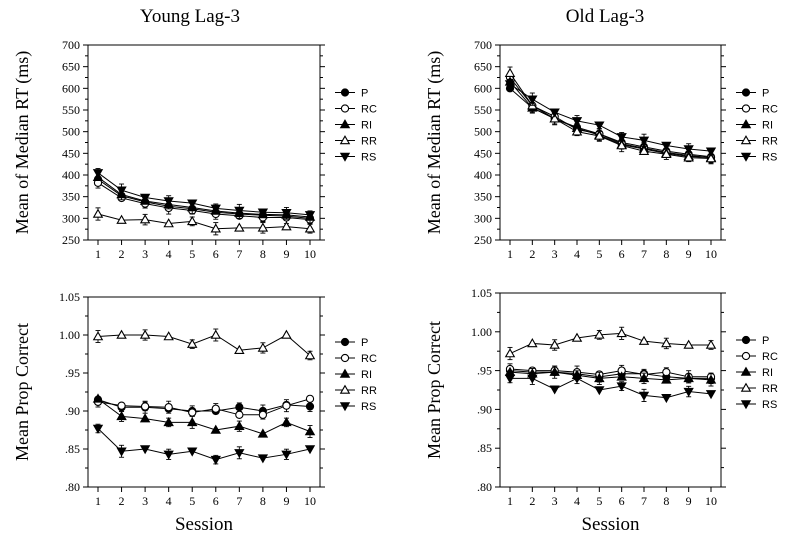 The height and width of the screenshot is (537, 800). Describe the element at coordinates (71, 175) in the screenshot. I see `y-tick-label: 400` at that location.